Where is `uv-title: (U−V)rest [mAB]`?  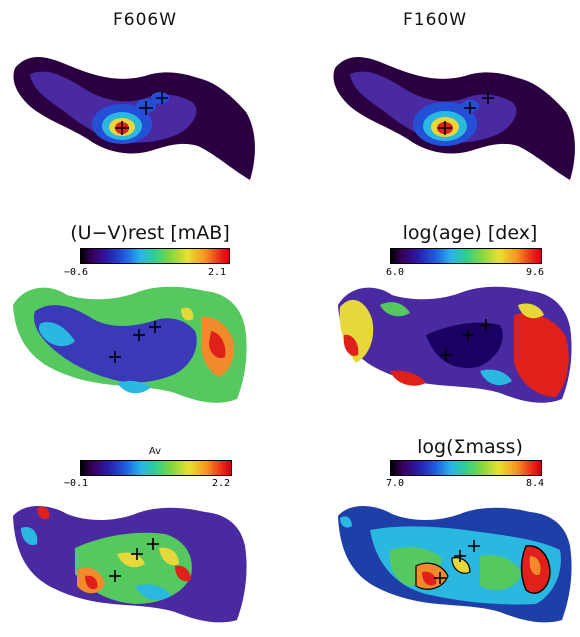
uv-title: (U−V)rest [mAB] is located at coordinates (150, 233).